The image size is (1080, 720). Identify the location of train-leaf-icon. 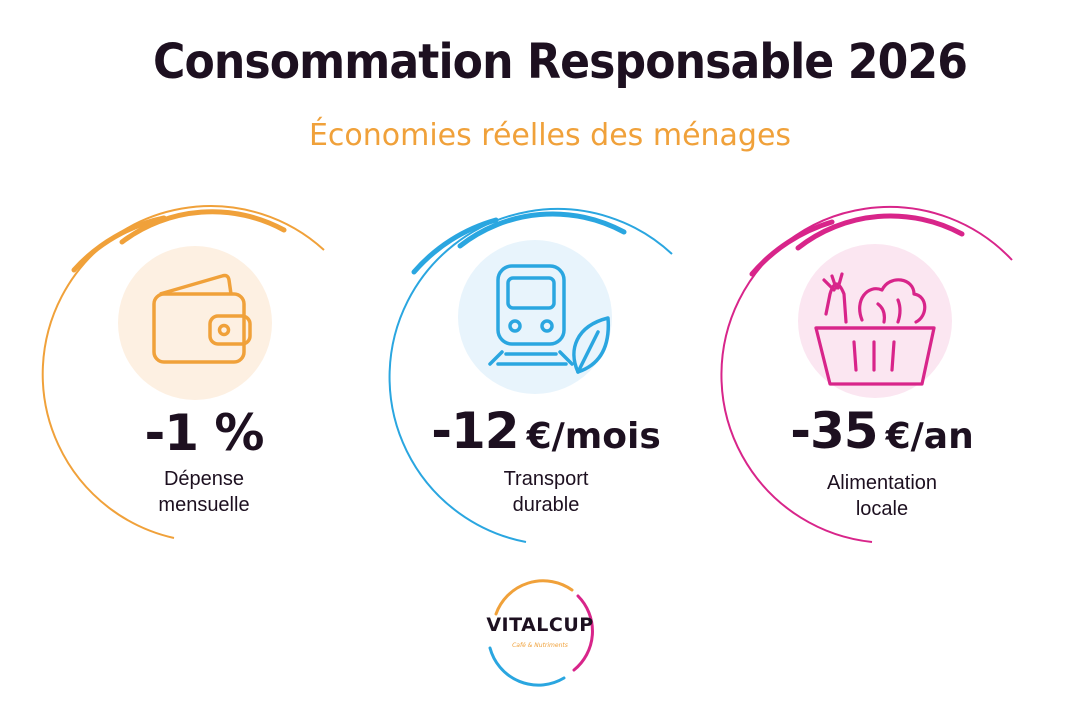
(535, 317).